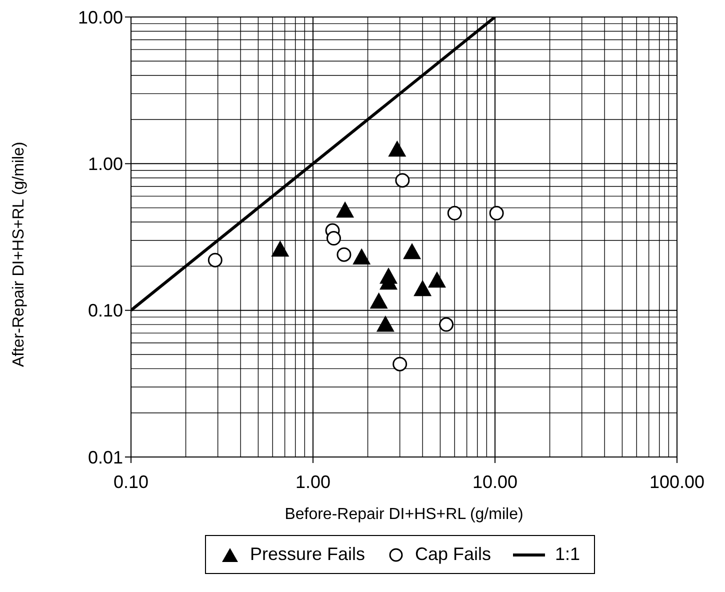 Image resolution: width=725 pixels, height=592 pixels. I want to click on x-tick-label: 0.10, so click(131, 482).